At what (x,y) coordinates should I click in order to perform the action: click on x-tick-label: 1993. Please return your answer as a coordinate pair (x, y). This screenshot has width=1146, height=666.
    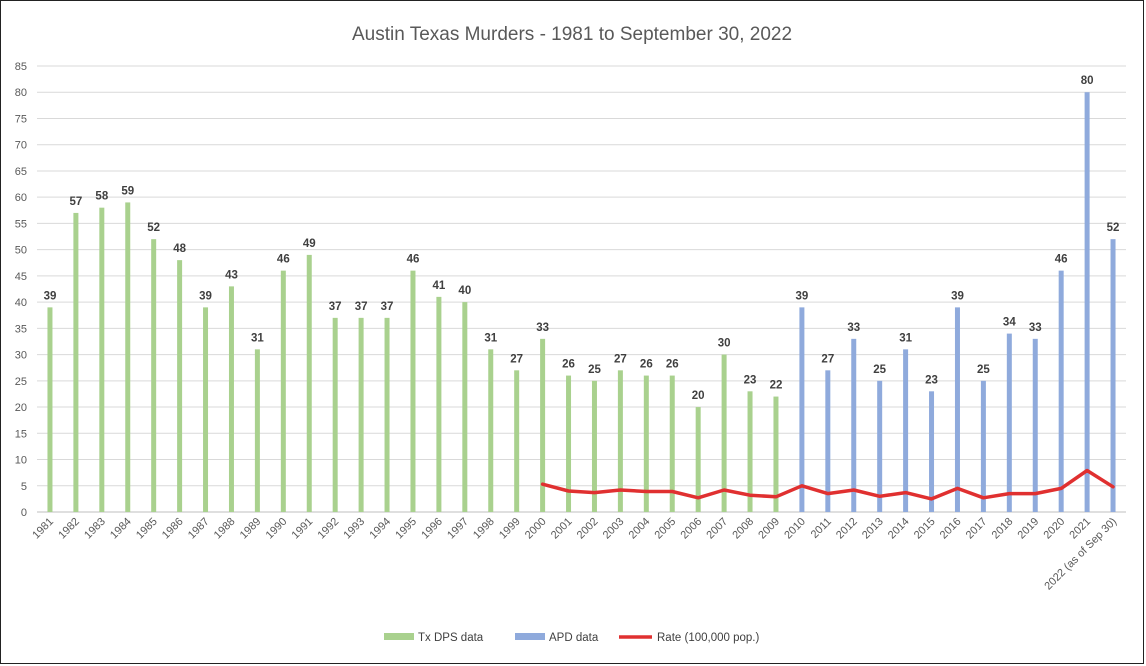
    Looking at the image, I should click on (354, 529).